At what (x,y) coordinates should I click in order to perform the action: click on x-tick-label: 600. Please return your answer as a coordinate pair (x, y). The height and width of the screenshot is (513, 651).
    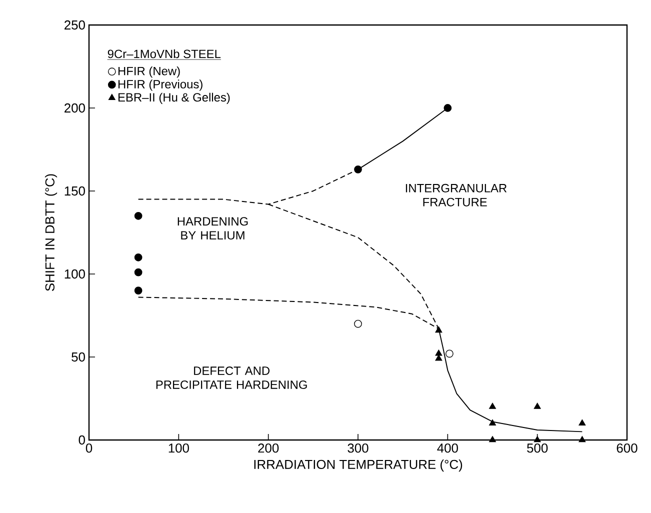
    Looking at the image, I should click on (627, 448).